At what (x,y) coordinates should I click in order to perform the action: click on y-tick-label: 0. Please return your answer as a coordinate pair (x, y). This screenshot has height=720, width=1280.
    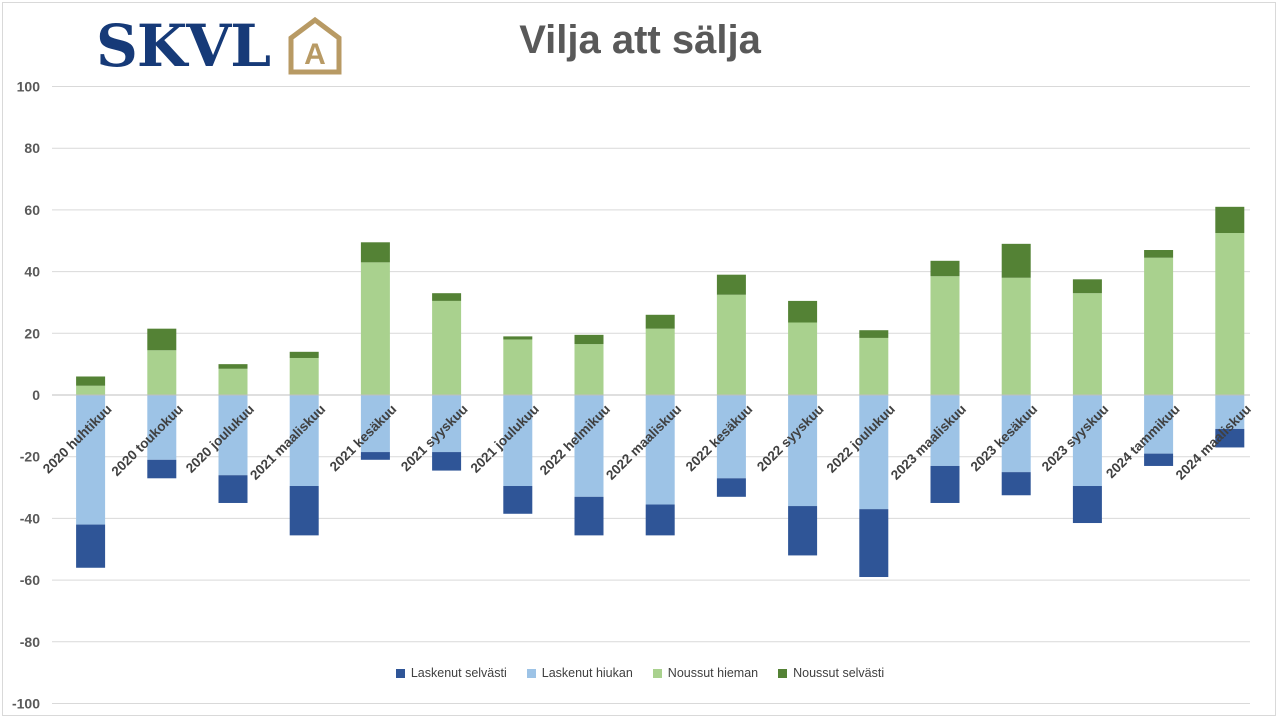
    Looking at the image, I should click on (36, 395).